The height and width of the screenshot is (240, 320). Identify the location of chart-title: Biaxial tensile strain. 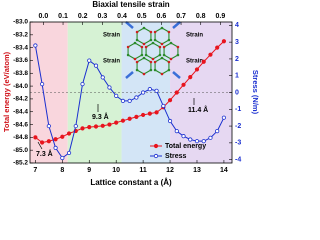
(130, 4).